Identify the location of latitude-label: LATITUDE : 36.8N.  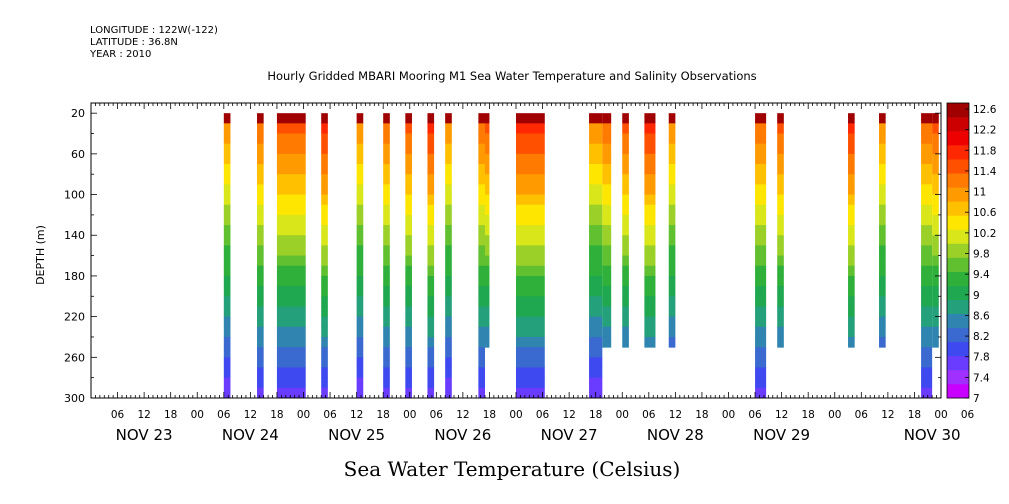
(134, 42).